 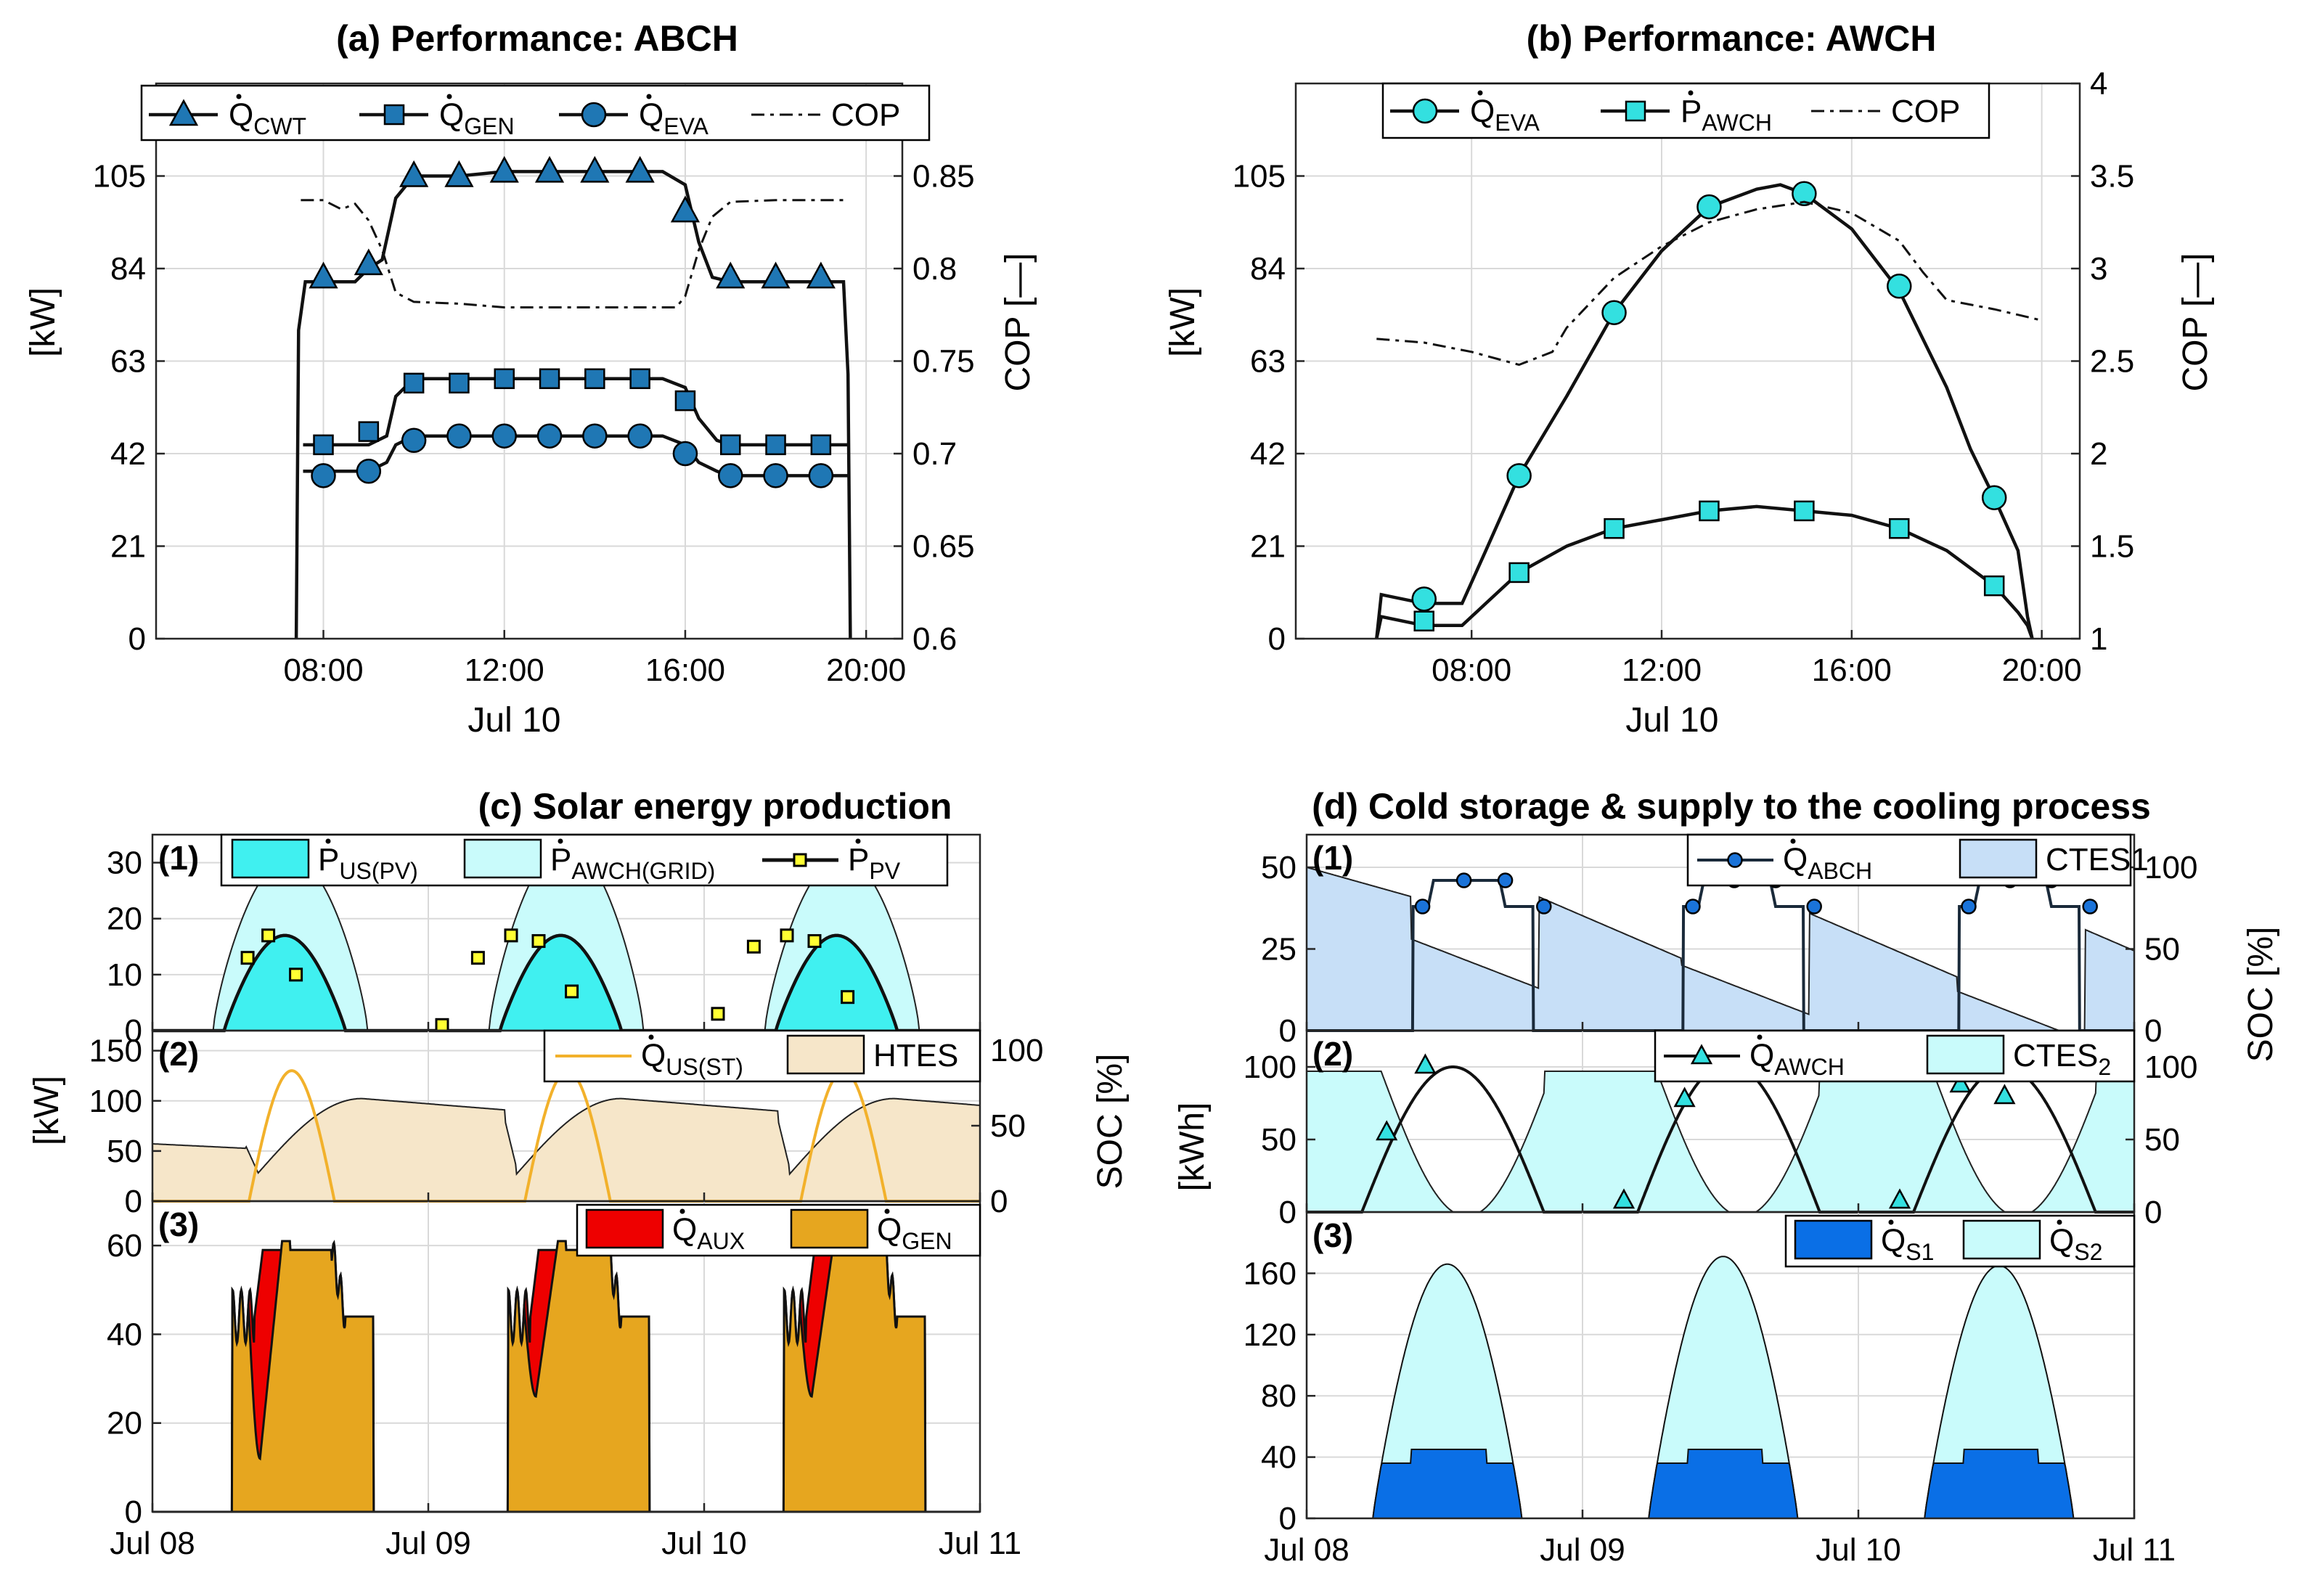 I want to click on legend-a: QCWT QGEN QEVA COP, so click(x=535, y=113).